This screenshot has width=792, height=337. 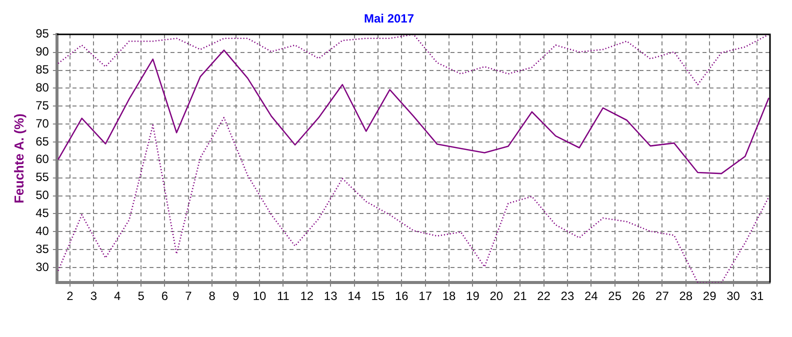 What do you see at coordinates (473, 296) in the screenshot?
I see `x-tick-label: 19` at bounding box center [473, 296].